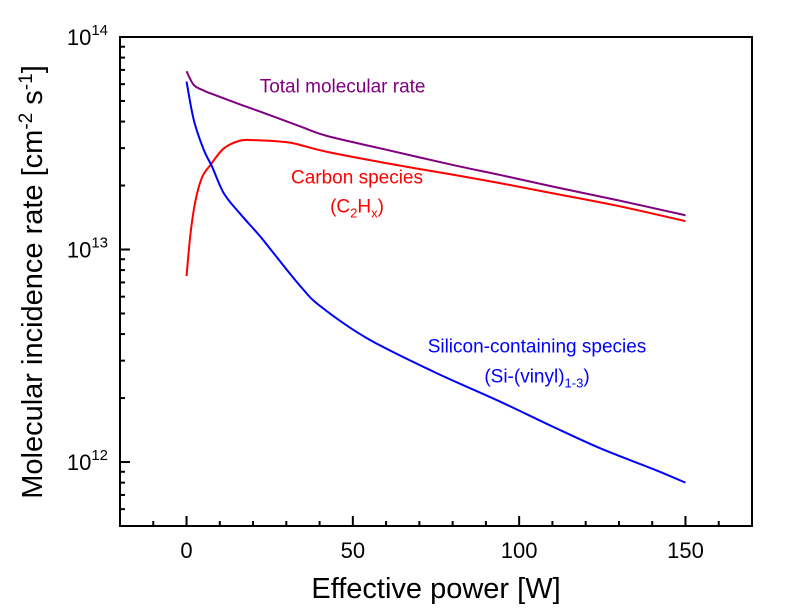  I want to click on carbon-formula-sub2: x, so click(374, 213).